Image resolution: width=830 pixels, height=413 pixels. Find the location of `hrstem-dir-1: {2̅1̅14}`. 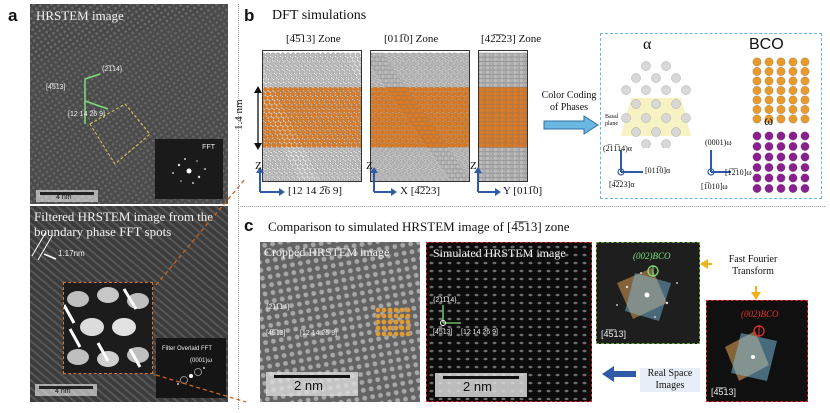

hrstem-dir-1: {2̅1̅14} is located at coordinates (112, 69).